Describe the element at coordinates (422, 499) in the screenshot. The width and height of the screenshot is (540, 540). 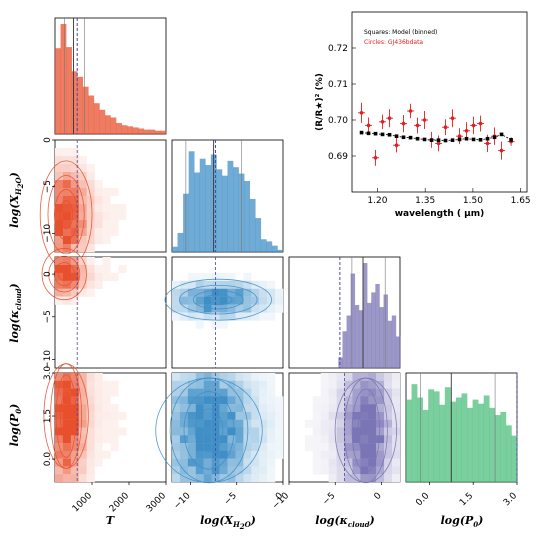
I see `x-tick-label: 0.0` at that location.